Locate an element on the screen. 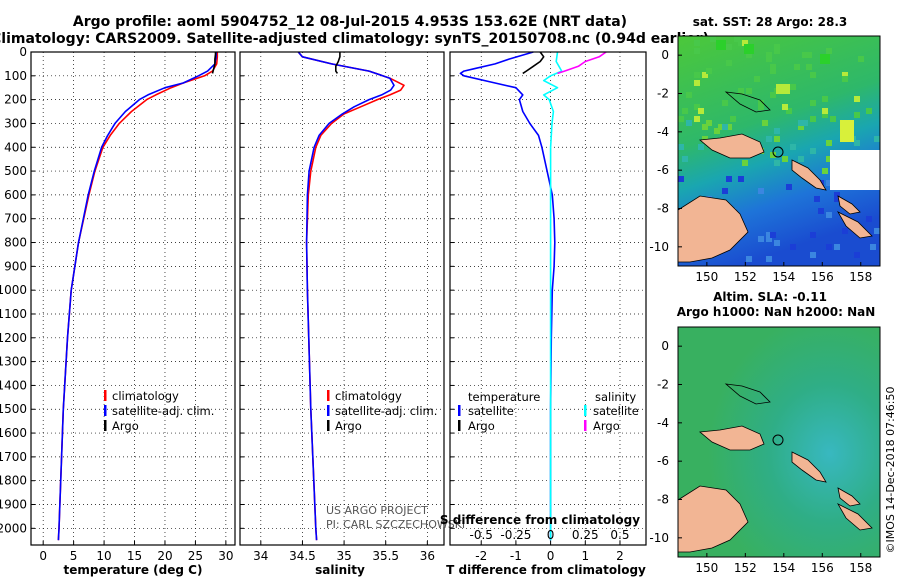 This screenshot has height=580, width=900. sla-field is located at coordinates (779, 442).